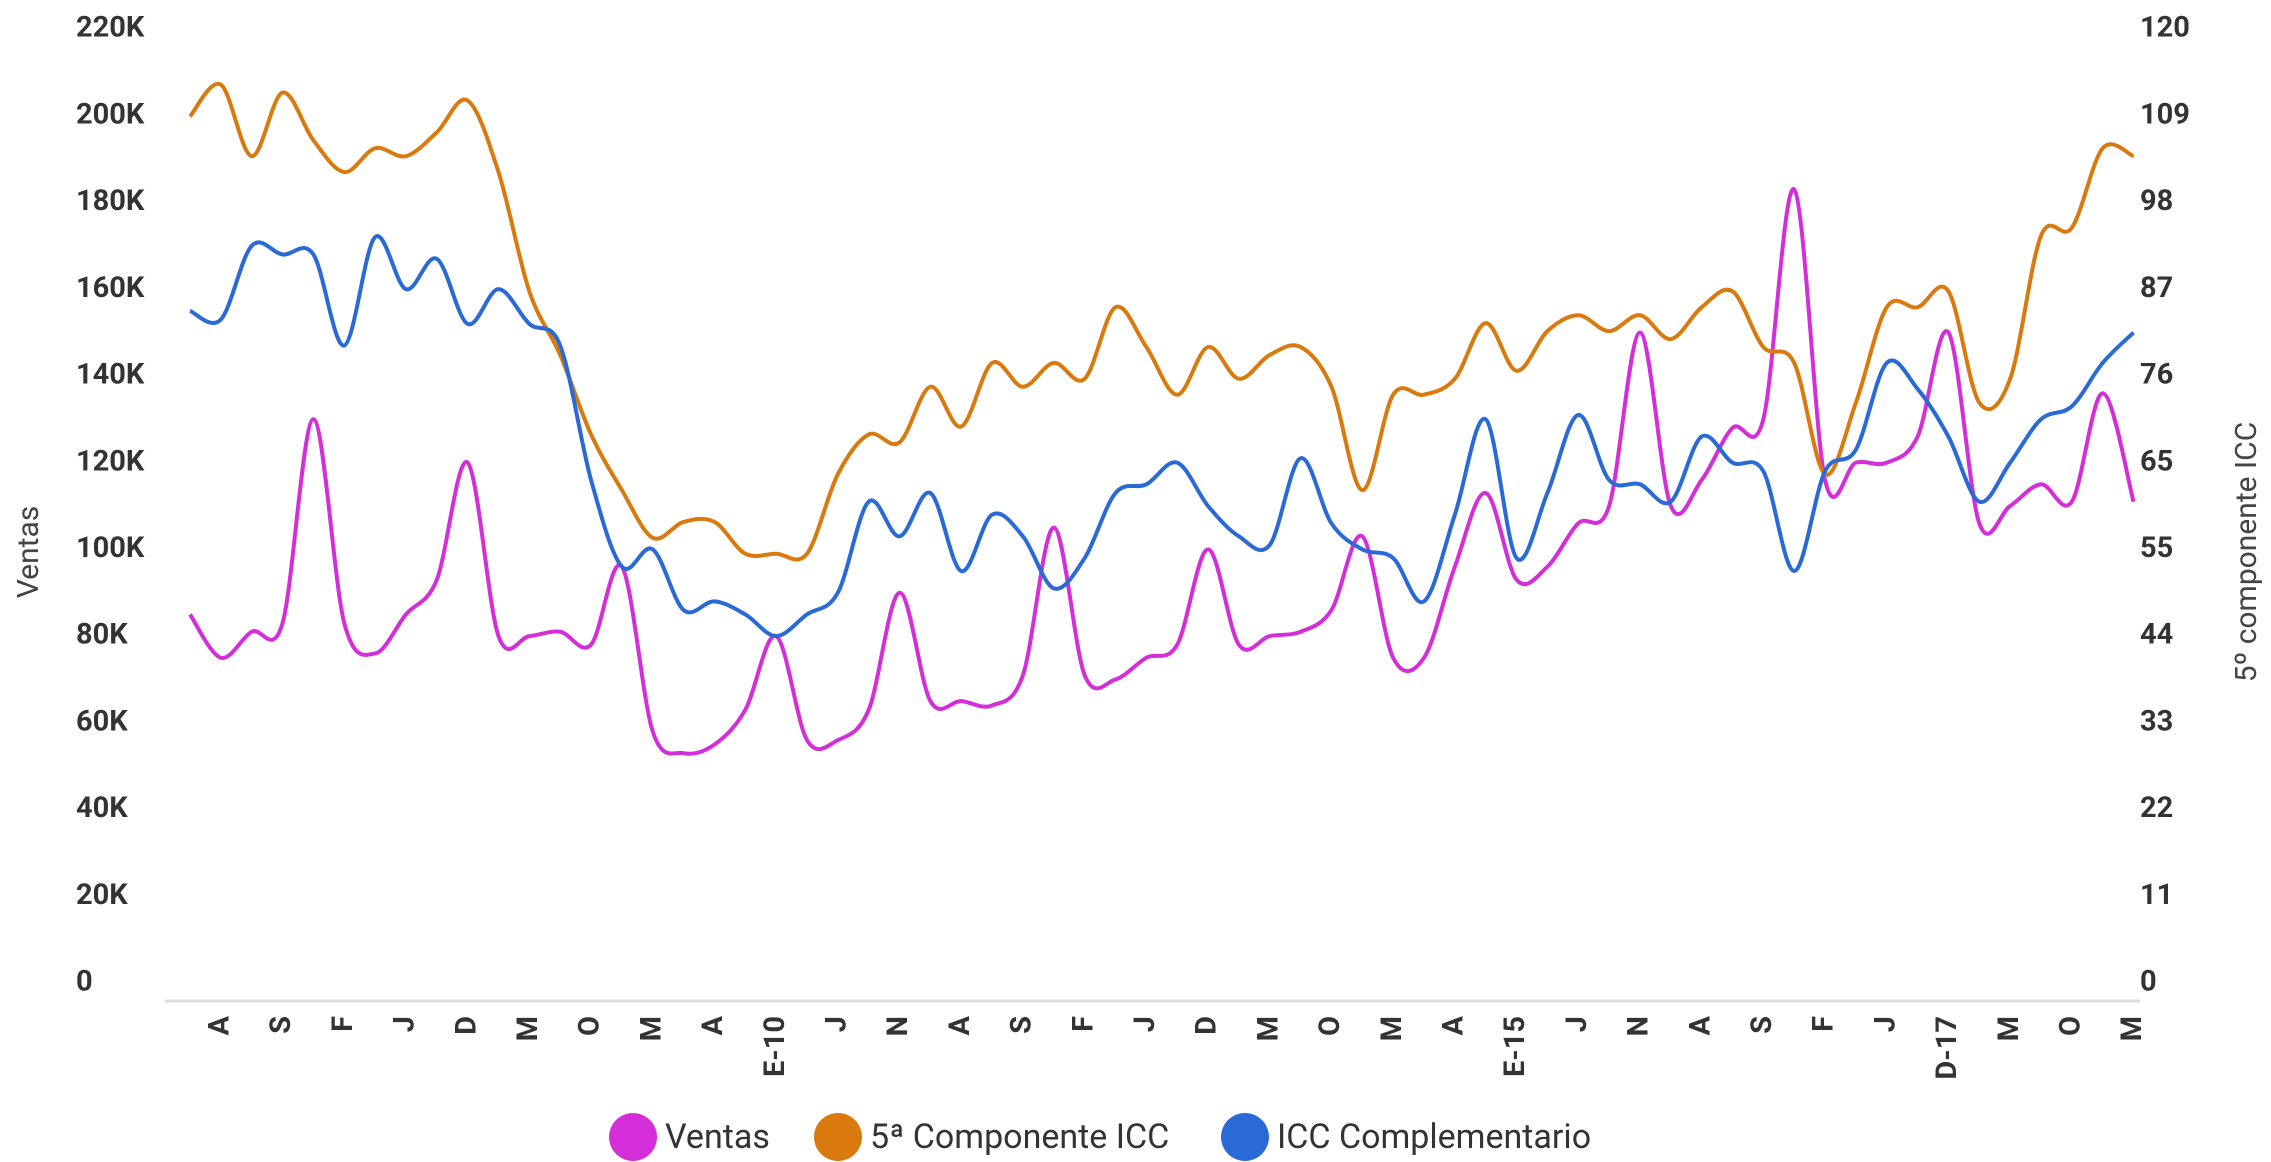 The height and width of the screenshot is (1162, 2271). Describe the element at coordinates (102, 635) in the screenshot. I see `y-tick-label: 80K` at that location.